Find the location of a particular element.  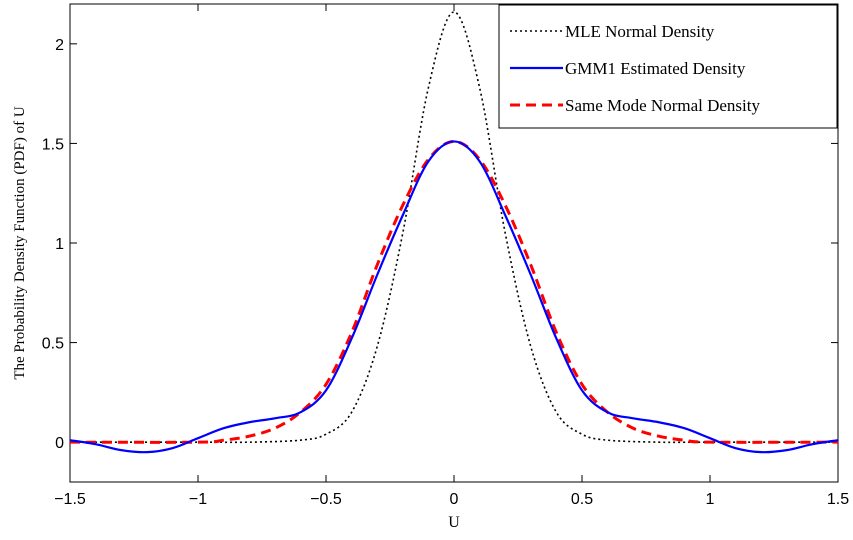

y-tick-label: 1 is located at coordinates (59, 244).